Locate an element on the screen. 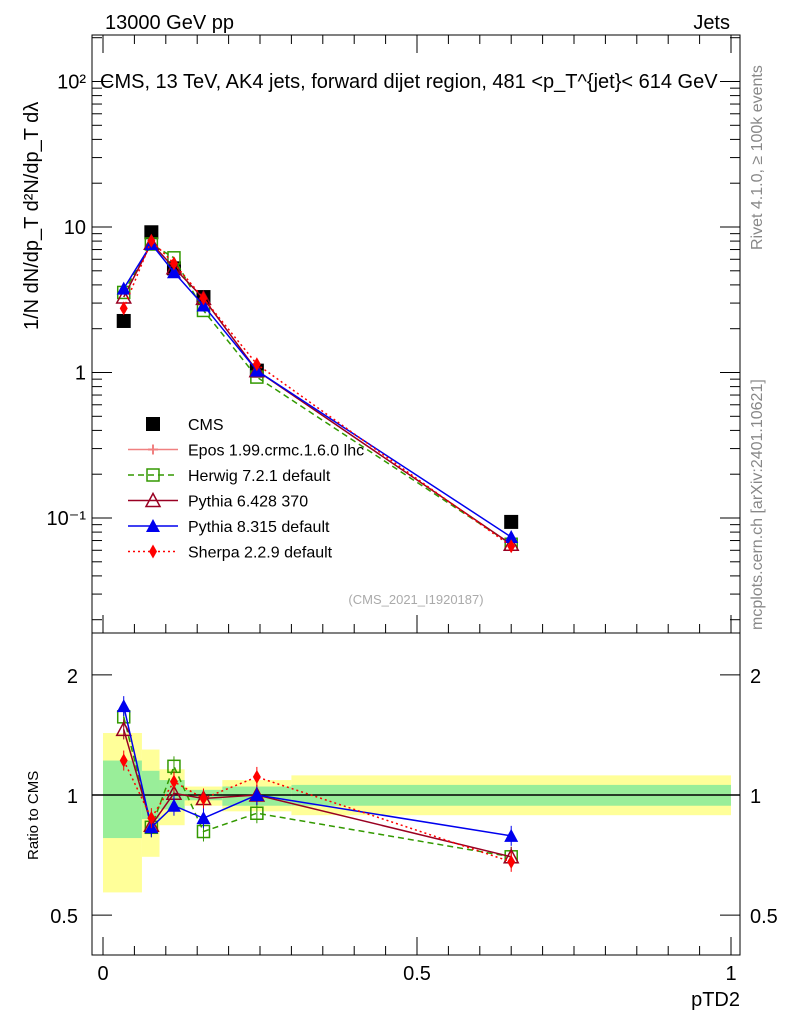 This screenshot has width=786, height=1024. x-tick-label: 0 is located at coordinates (102, 974).